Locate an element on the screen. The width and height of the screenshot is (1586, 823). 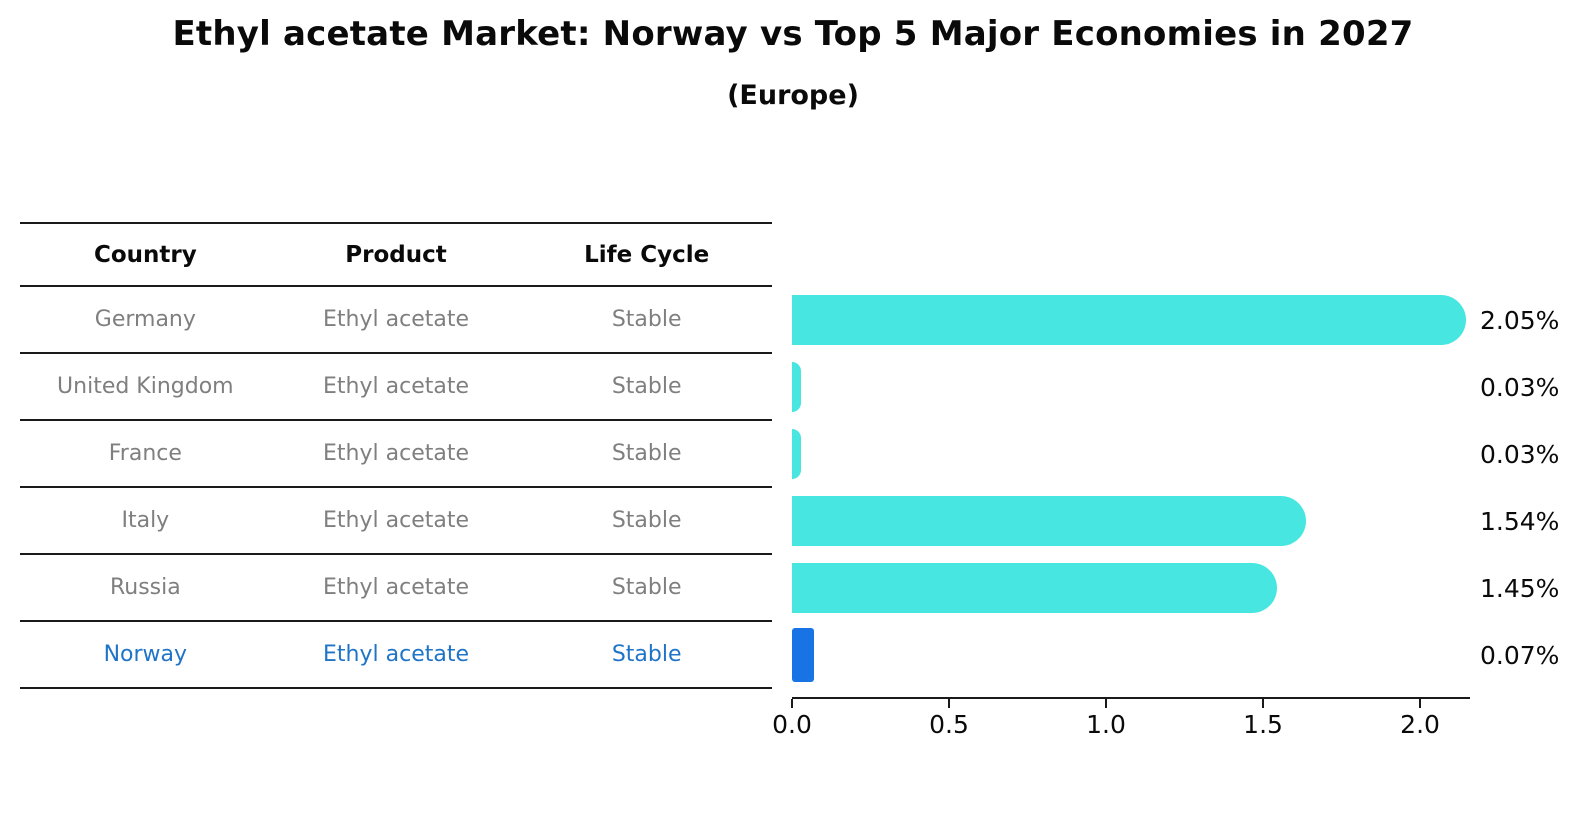
table-cell-country: Germany is located at coordinates (145, 319).